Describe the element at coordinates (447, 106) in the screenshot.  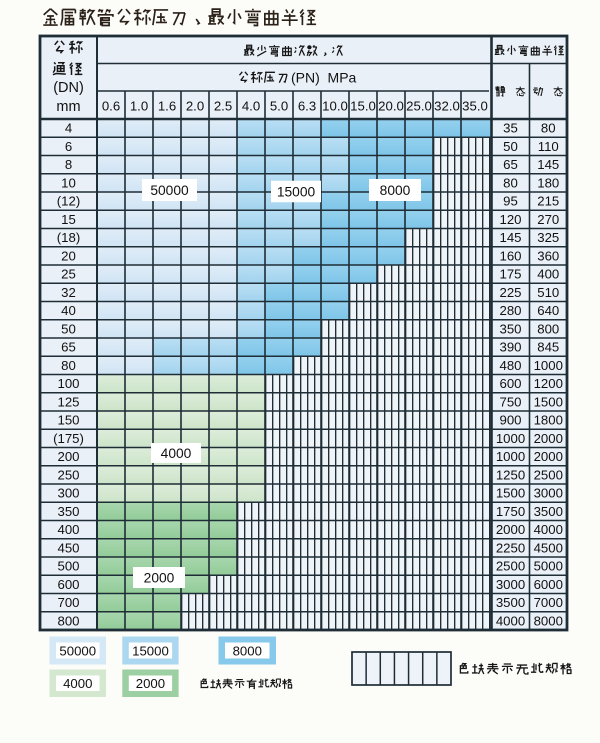
I see `svg-text: 32.0` at that location.